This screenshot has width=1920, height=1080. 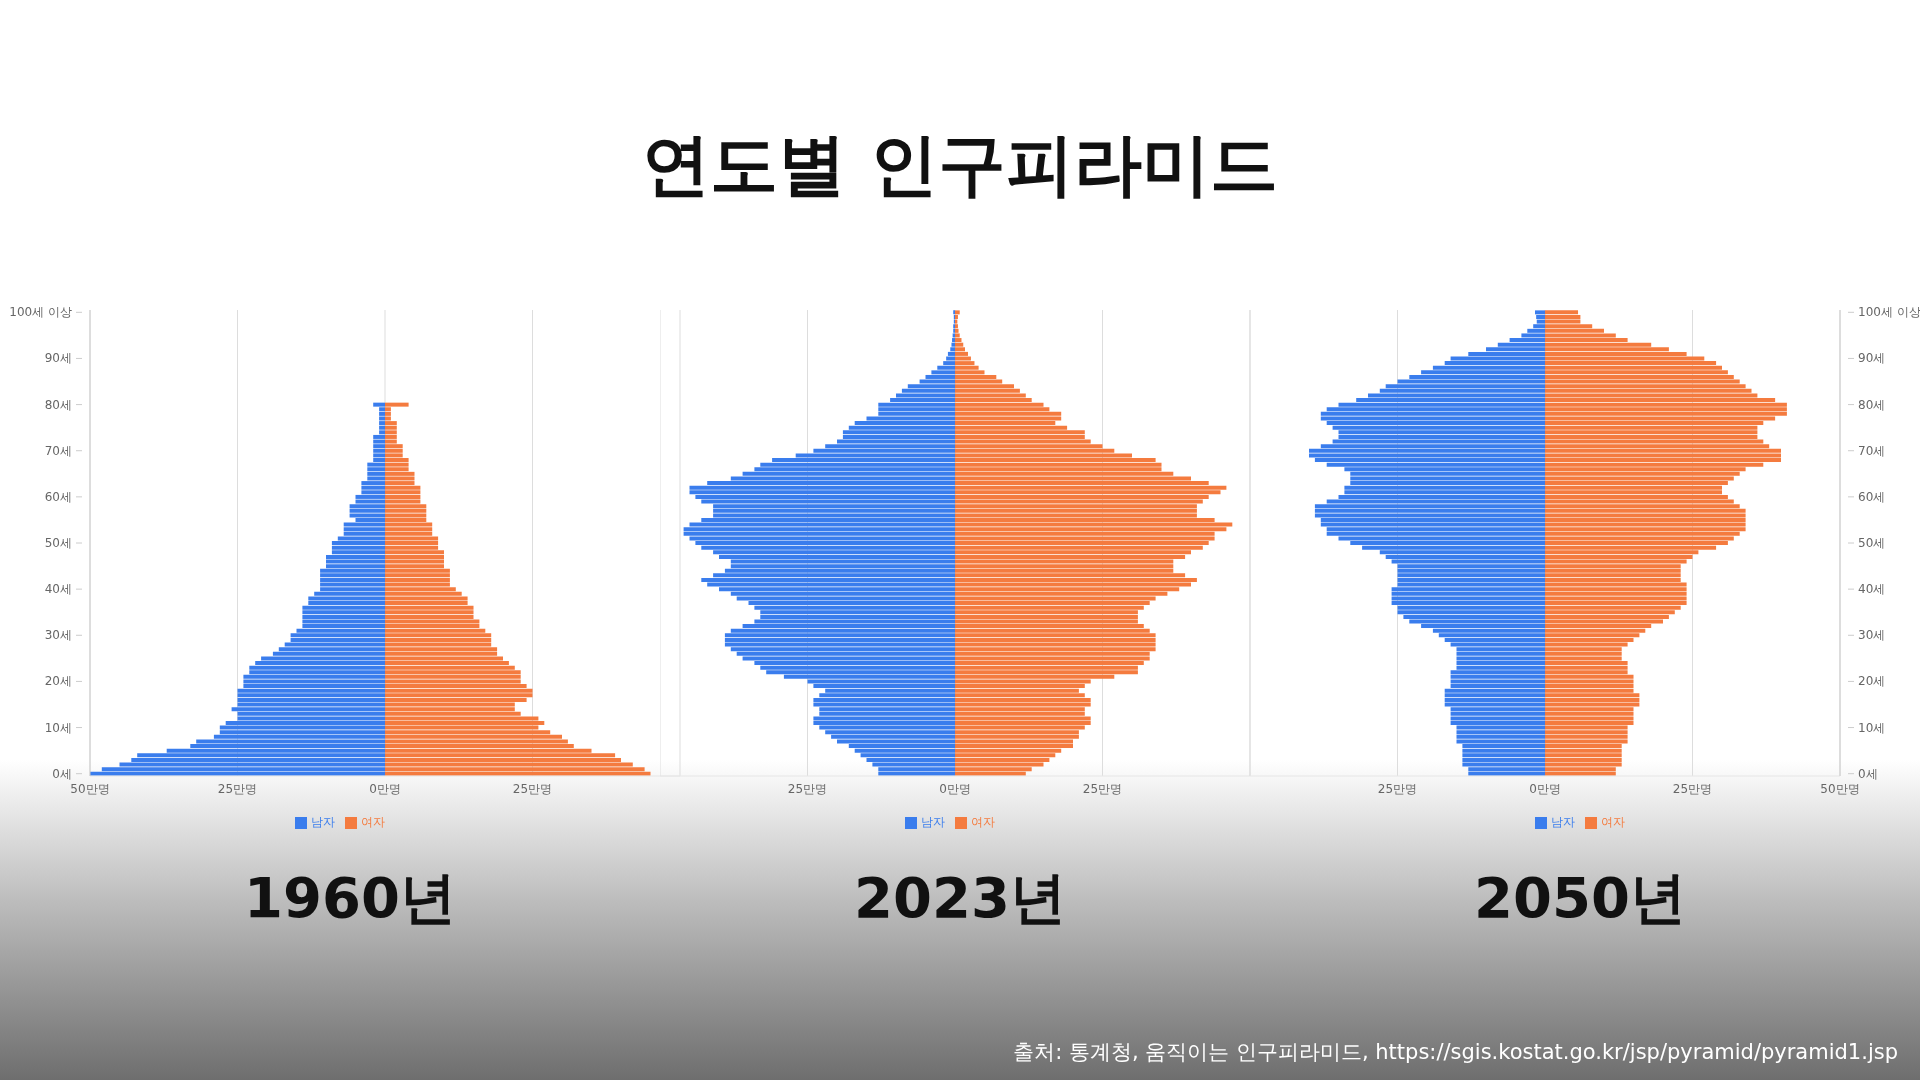 What do you see at coordinates (1872, 358) in the screenshot?
I see `y-tick-label: 90세` at bounding box center [1872, 358].